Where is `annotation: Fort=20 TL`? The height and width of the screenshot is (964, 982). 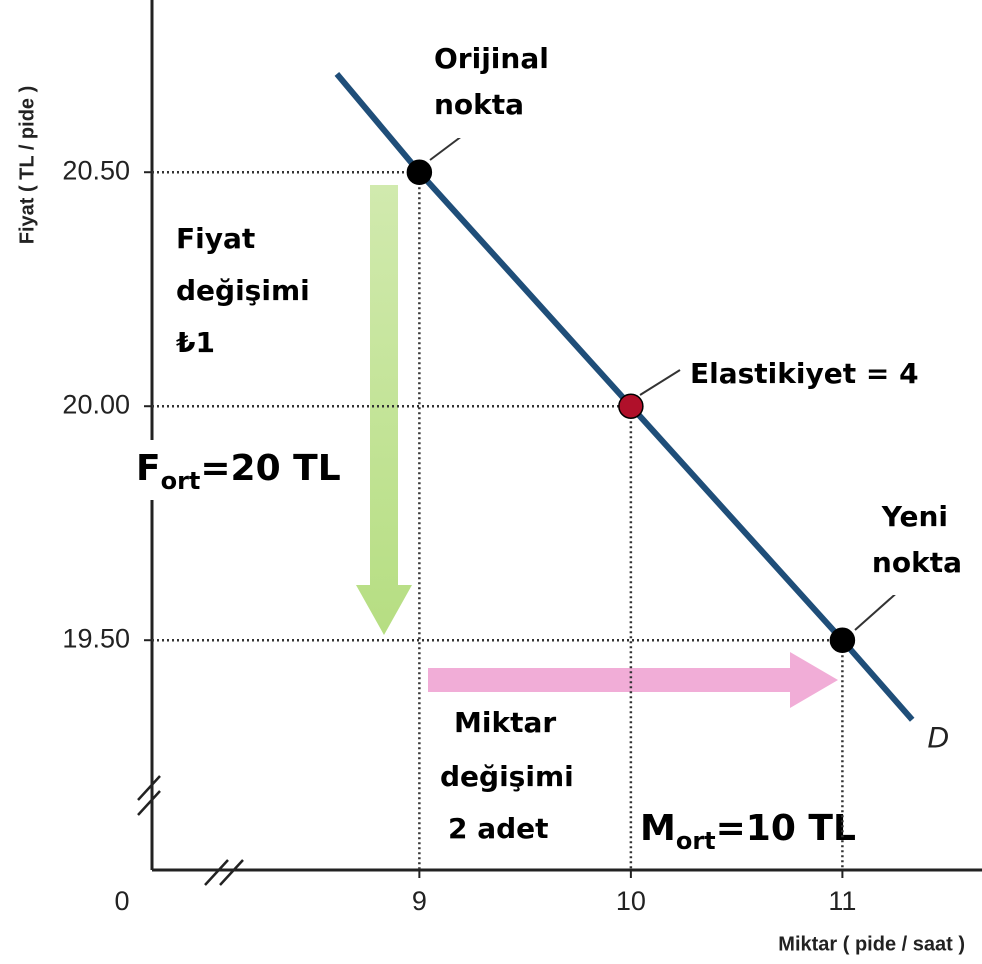
annotation: Fort=20 TL is located at coordinates (238, 471).